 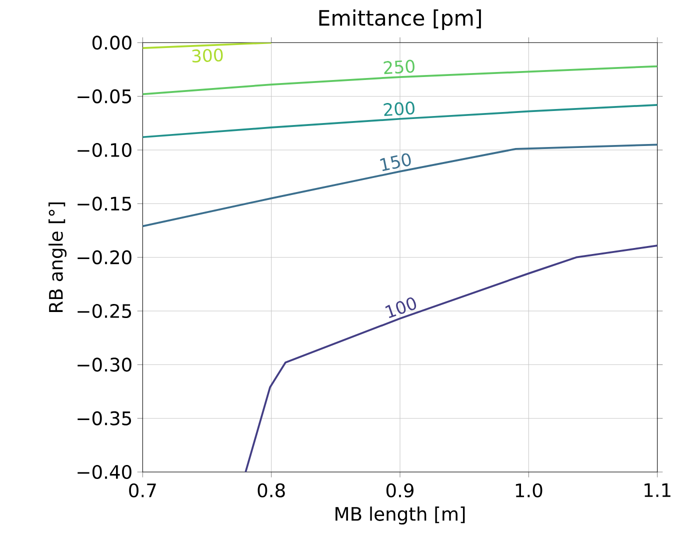 What do you see at coordinates (105, 472) in the screenshot?
I see `y-tick-label: −0.40` at bounding box center [105, 472].